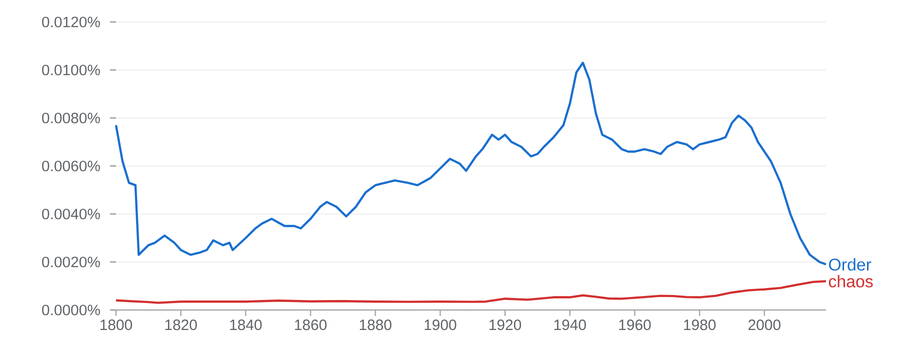 Image resolution: width=919 pixels, height=350 pixels. I want to click on y-tick-label: 0.0040%, so click(71, 214).